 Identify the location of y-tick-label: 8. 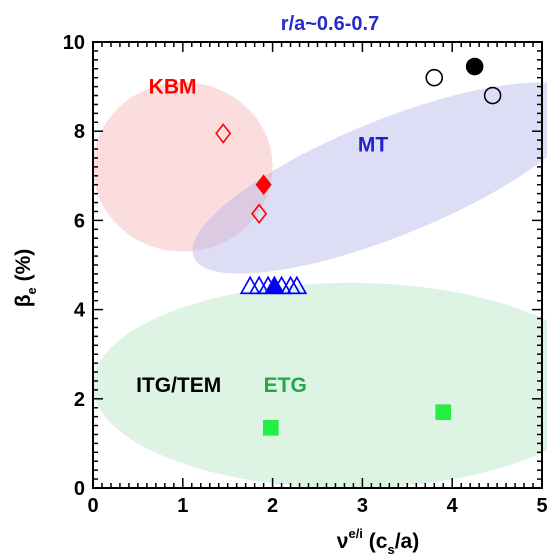
(79, 132).